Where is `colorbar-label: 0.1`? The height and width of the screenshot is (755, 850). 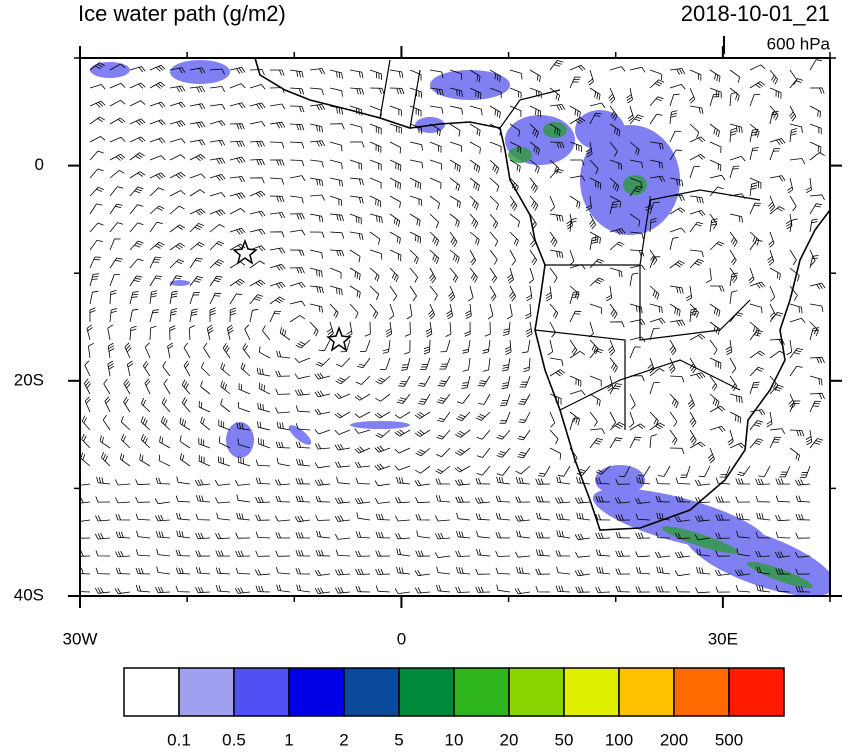
colorbar-label: 0.1 is located at coordinates (179, 739).